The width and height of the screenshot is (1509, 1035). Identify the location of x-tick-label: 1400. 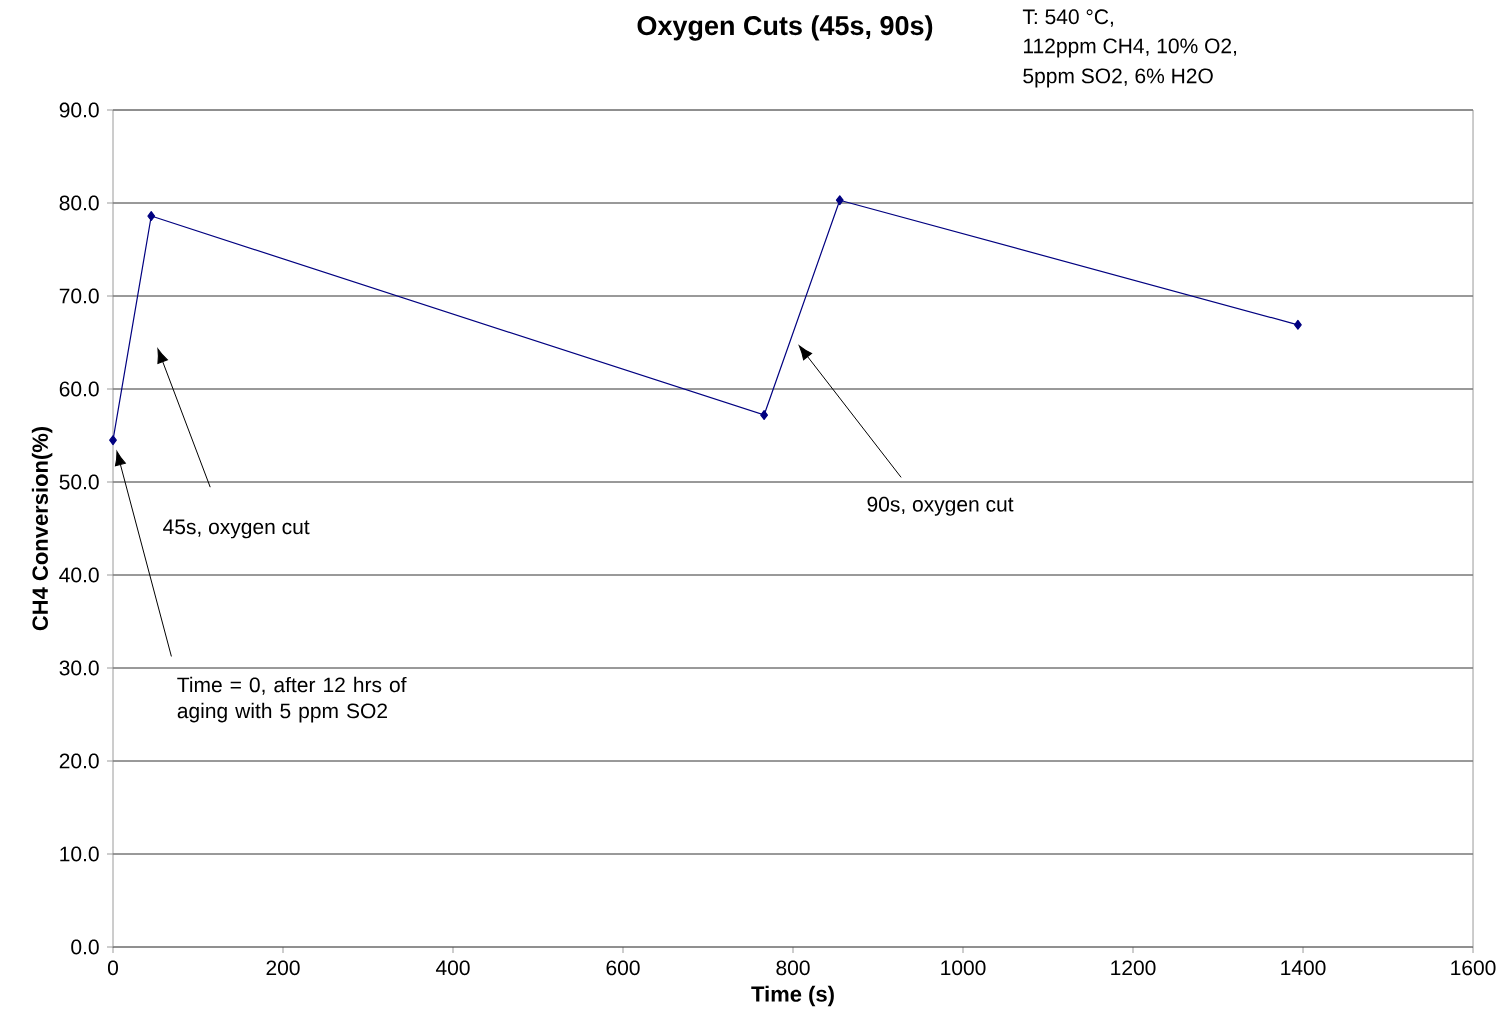
(1303, 968).